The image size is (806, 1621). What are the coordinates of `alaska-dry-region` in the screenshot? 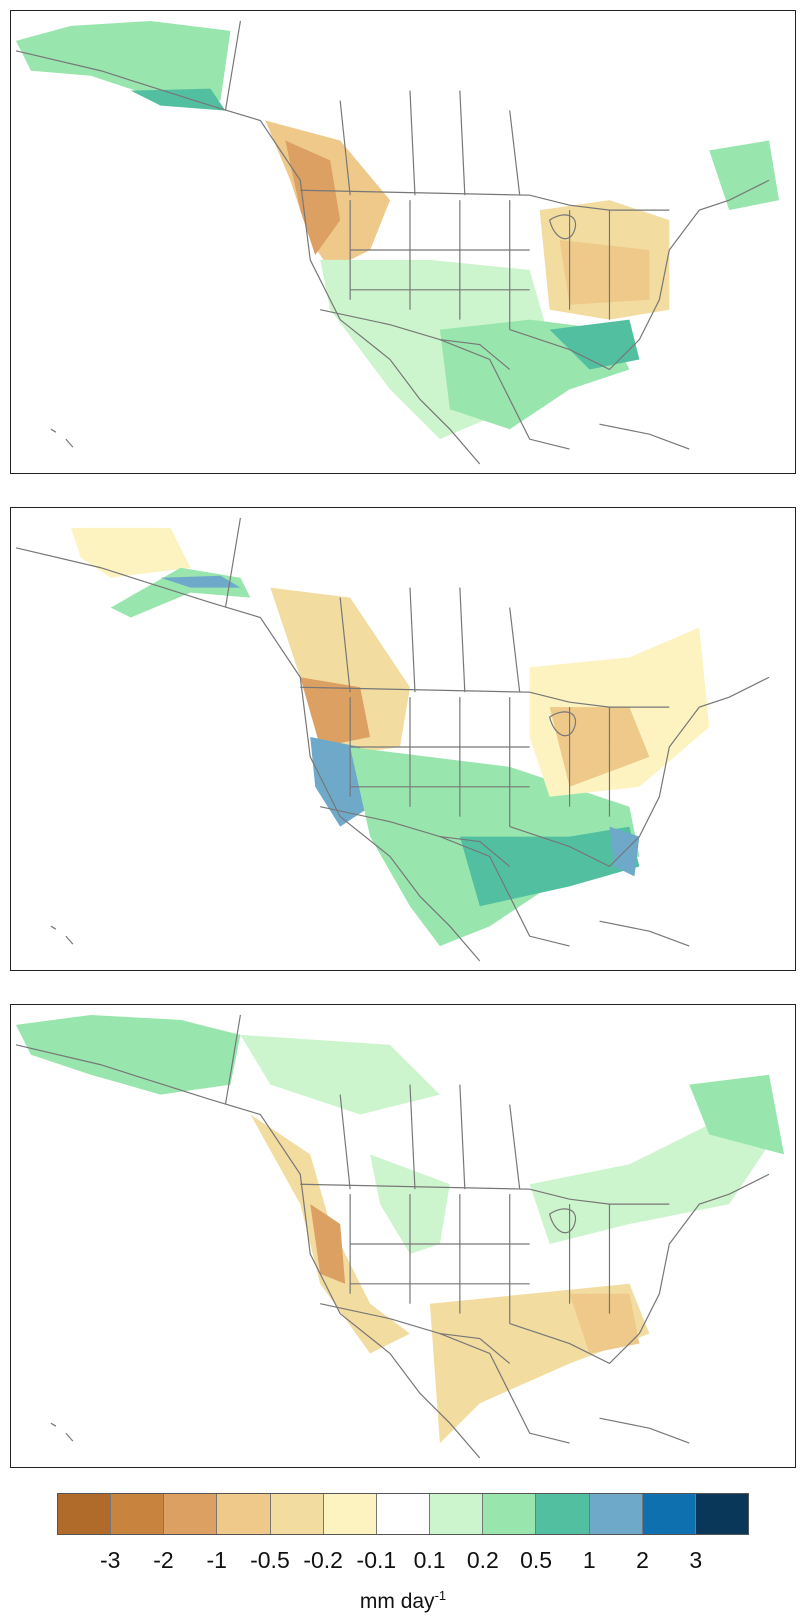 It's located at (130, 552).